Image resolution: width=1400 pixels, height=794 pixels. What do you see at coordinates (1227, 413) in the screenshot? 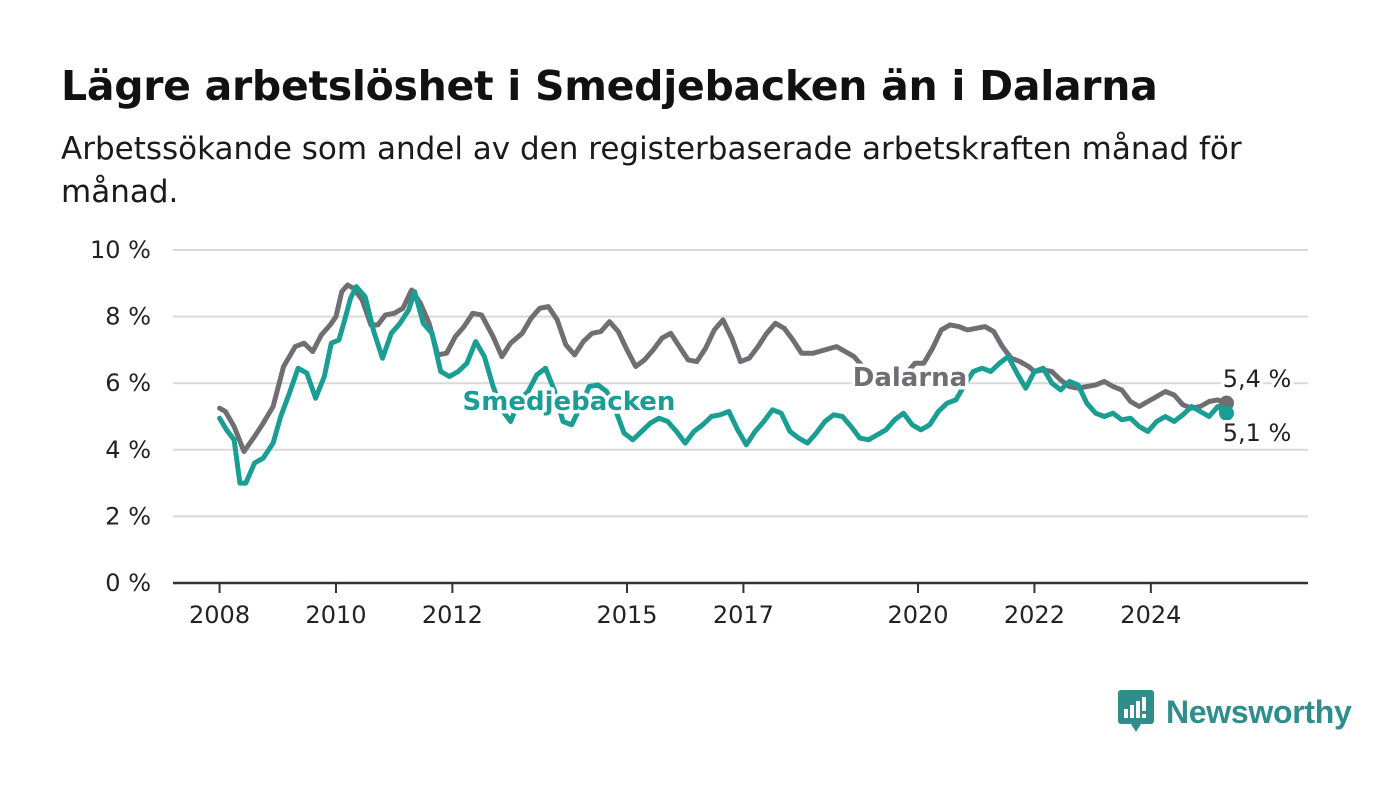
I see `end-point-smedjebacken` at bounding box center [1227, 413].